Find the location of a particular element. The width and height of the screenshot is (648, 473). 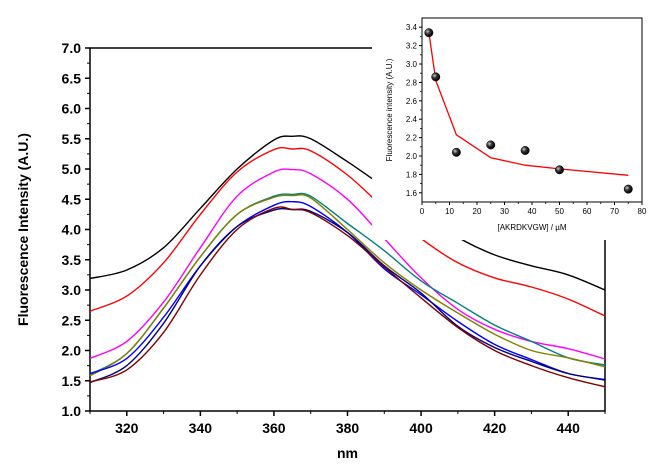

inset-y-tick-label: 2.8 is located at coordinates (412, 82).